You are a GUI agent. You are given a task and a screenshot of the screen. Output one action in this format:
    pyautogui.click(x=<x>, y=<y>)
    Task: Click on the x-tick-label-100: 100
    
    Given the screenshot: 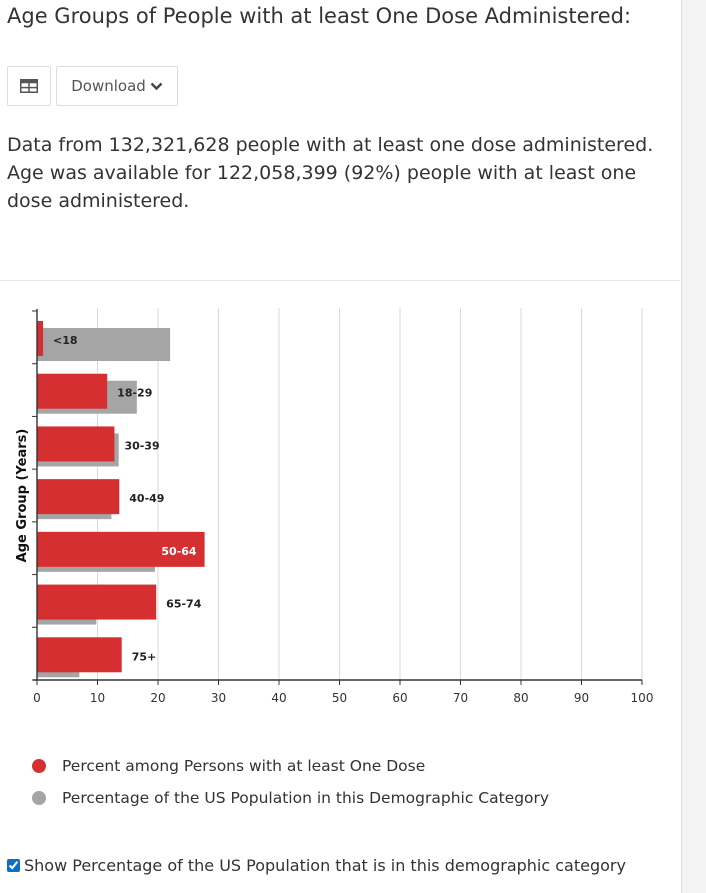 What is the action you would take?
    pyautogui.click(x=642, y=698)
    